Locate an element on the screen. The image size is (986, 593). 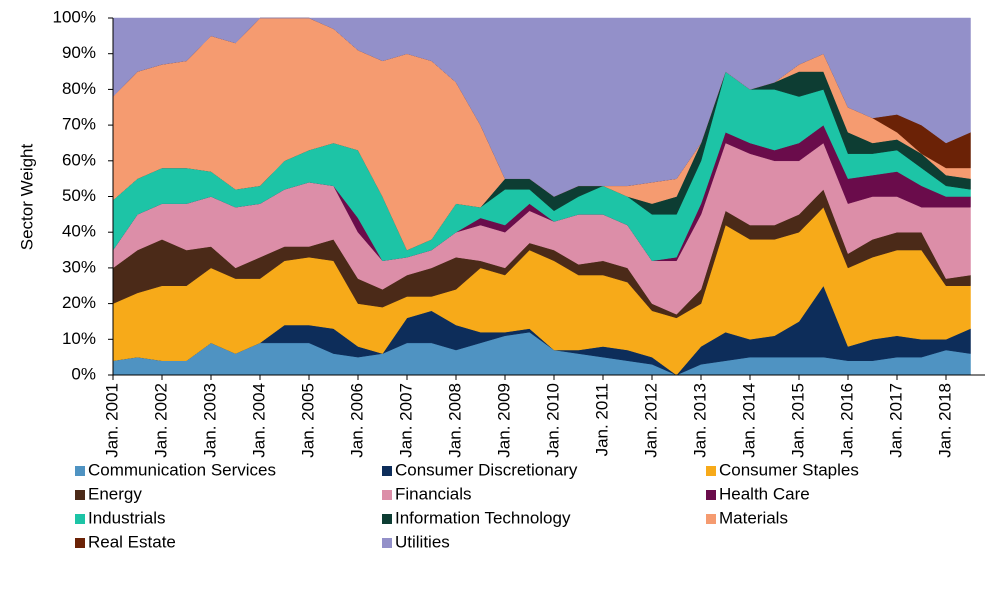
y-tick-label: 10% is located at coordinates (79, 338).